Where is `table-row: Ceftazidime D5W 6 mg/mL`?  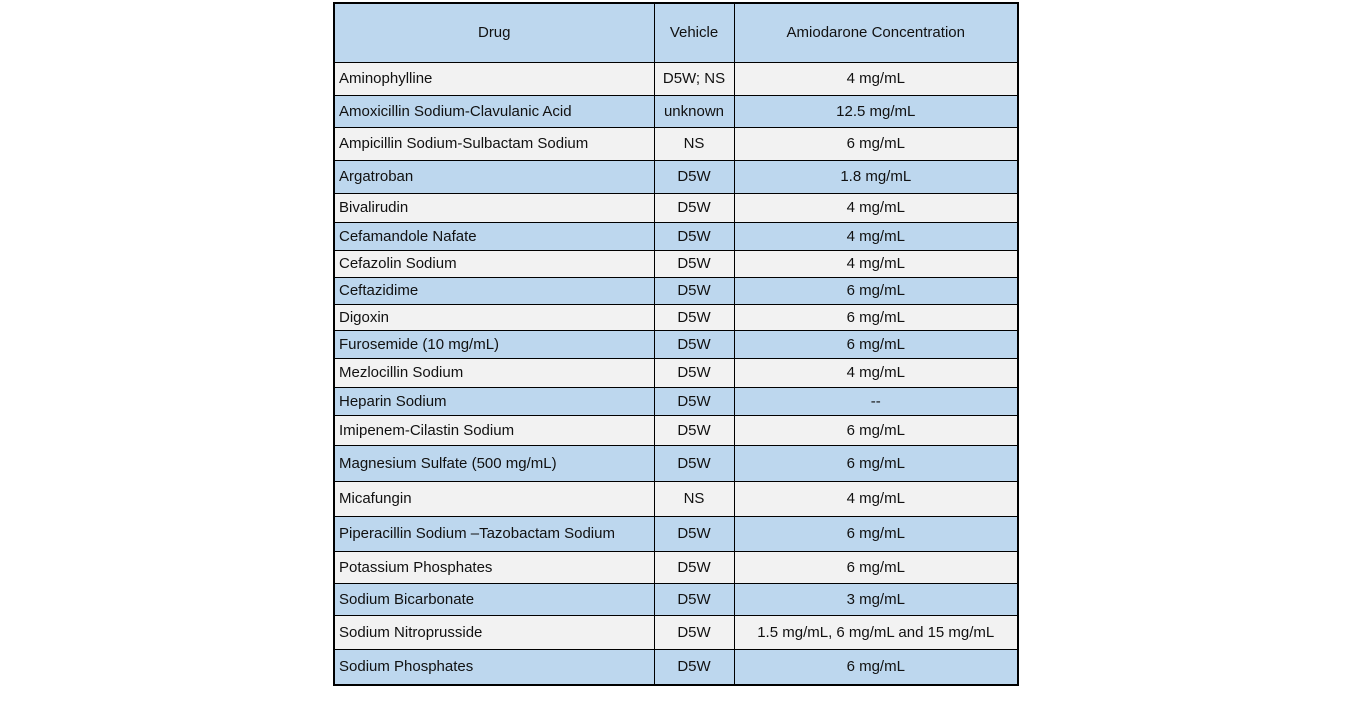
table-row: Ceftazidime D5W 6 mg/mL is located at coordinates (676, 291).